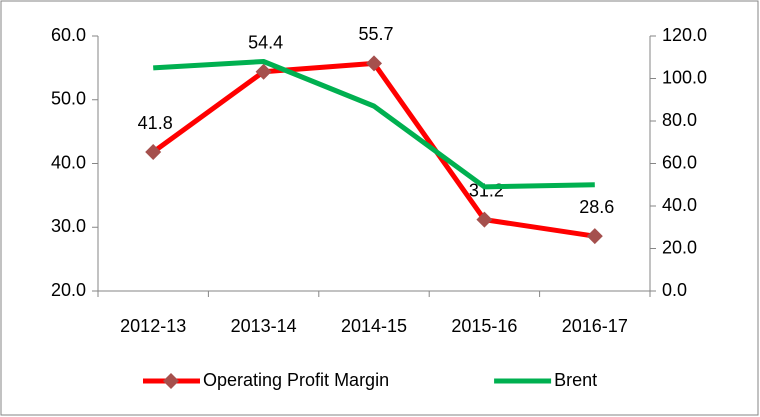 The width and height of the screenshot is (760, 417). Describe the element at coordinates (486, 190) in the screenshot. I see `data-label: 31.2` at that location.